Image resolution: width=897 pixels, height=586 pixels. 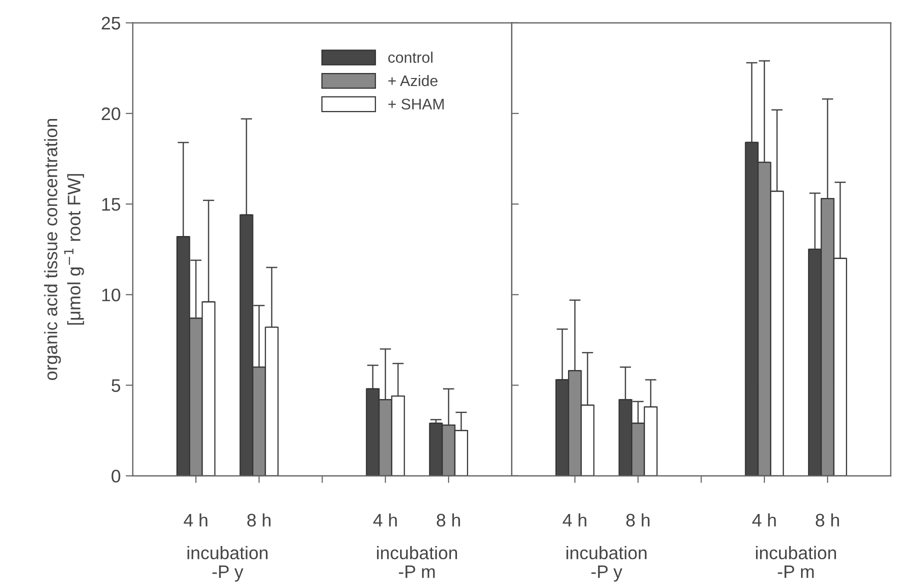 What do you see at coordinates (116, 385) in the screenshot?
I see `y-tick-label: 5` at bounding box center [116, 385].